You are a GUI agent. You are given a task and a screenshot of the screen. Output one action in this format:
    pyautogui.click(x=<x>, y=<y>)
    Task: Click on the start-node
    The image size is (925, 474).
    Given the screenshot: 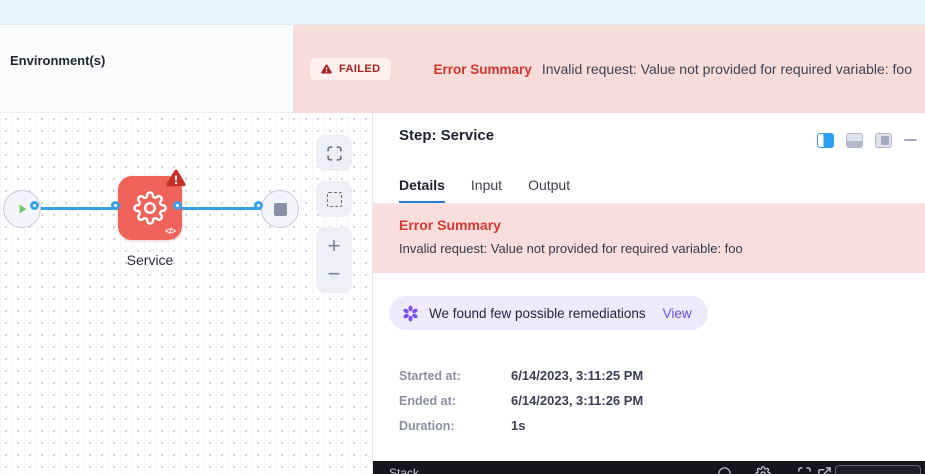 What is the action you would take?
    pyautogui.click(x=22, y=209)
    